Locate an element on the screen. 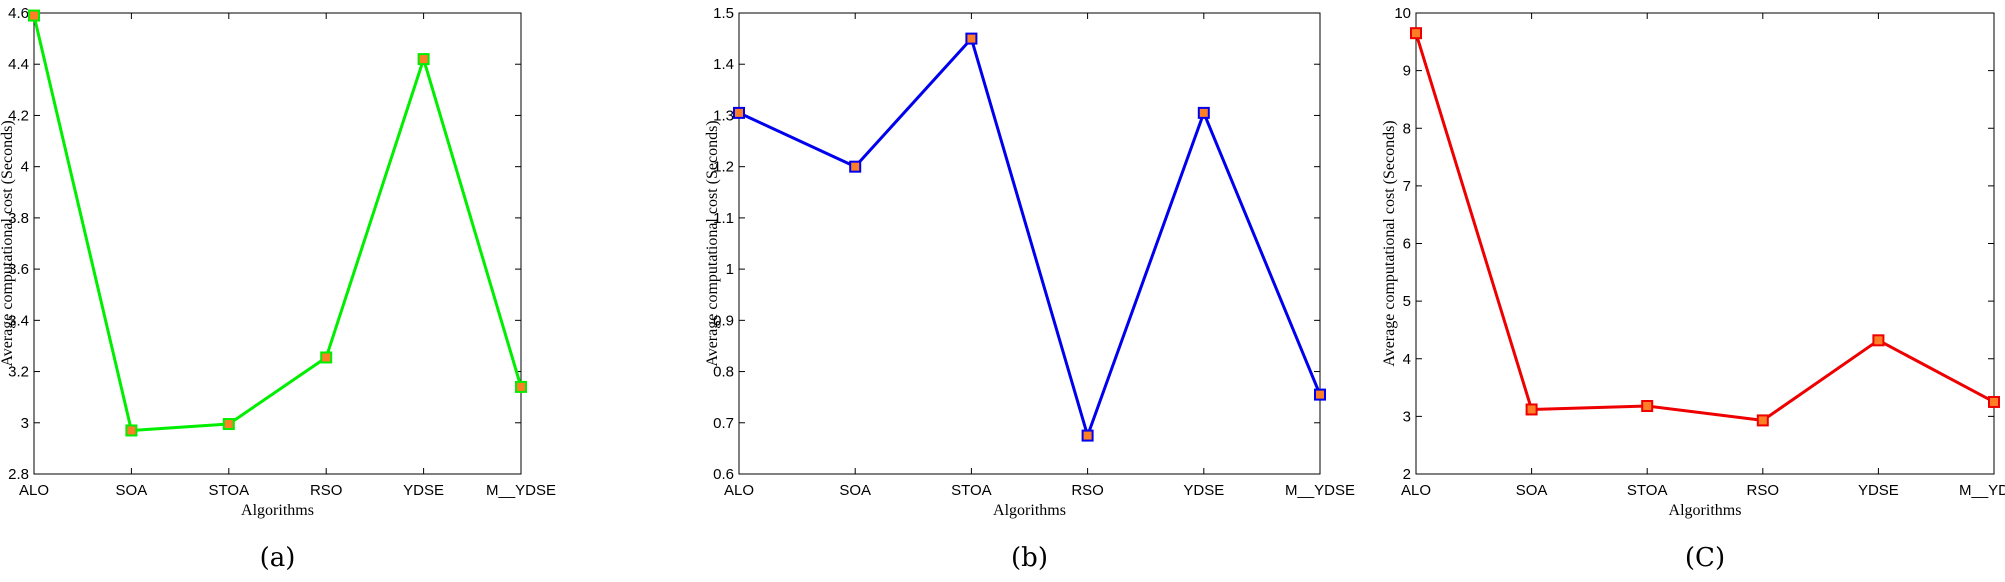 Image resolution: width=2005 pixels, height=582 pixels. y-tick-label: 8 is located at coordinates (1407, 128).